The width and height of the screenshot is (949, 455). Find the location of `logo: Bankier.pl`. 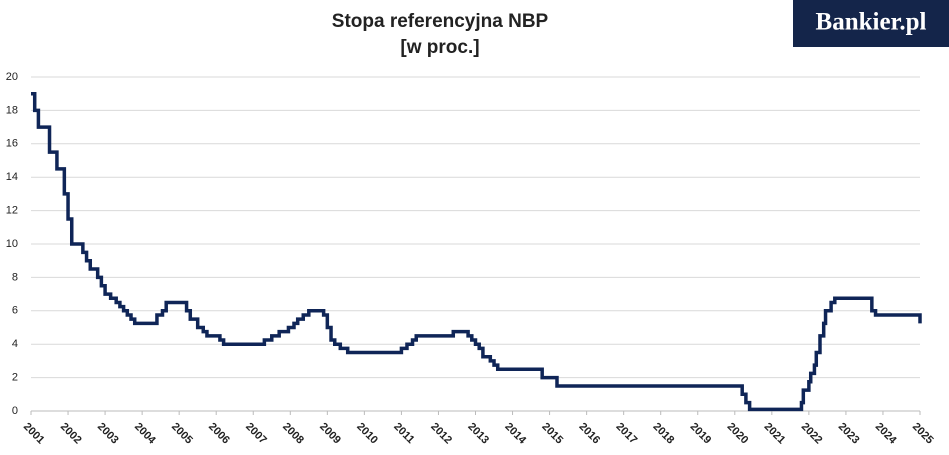

logo: Bankier.pl is located at coordinates (871, 22).